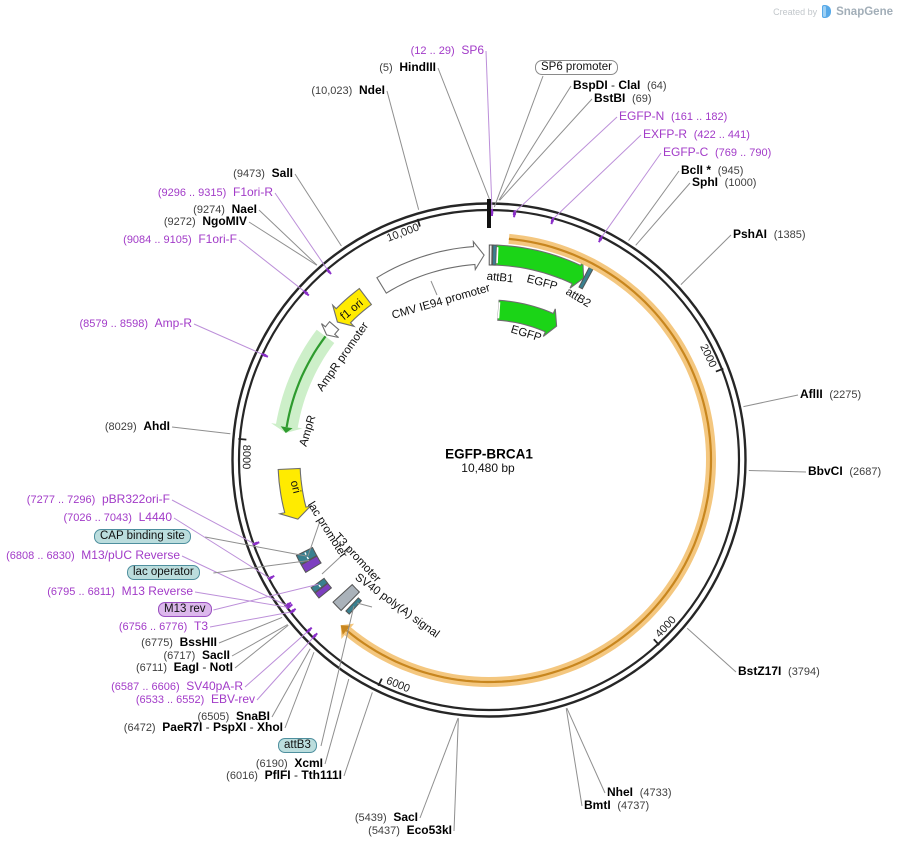 This screenshot has height=847, width=899. I want to click on enzyme-label-saci: (5439) SacI, so click(386, 818).